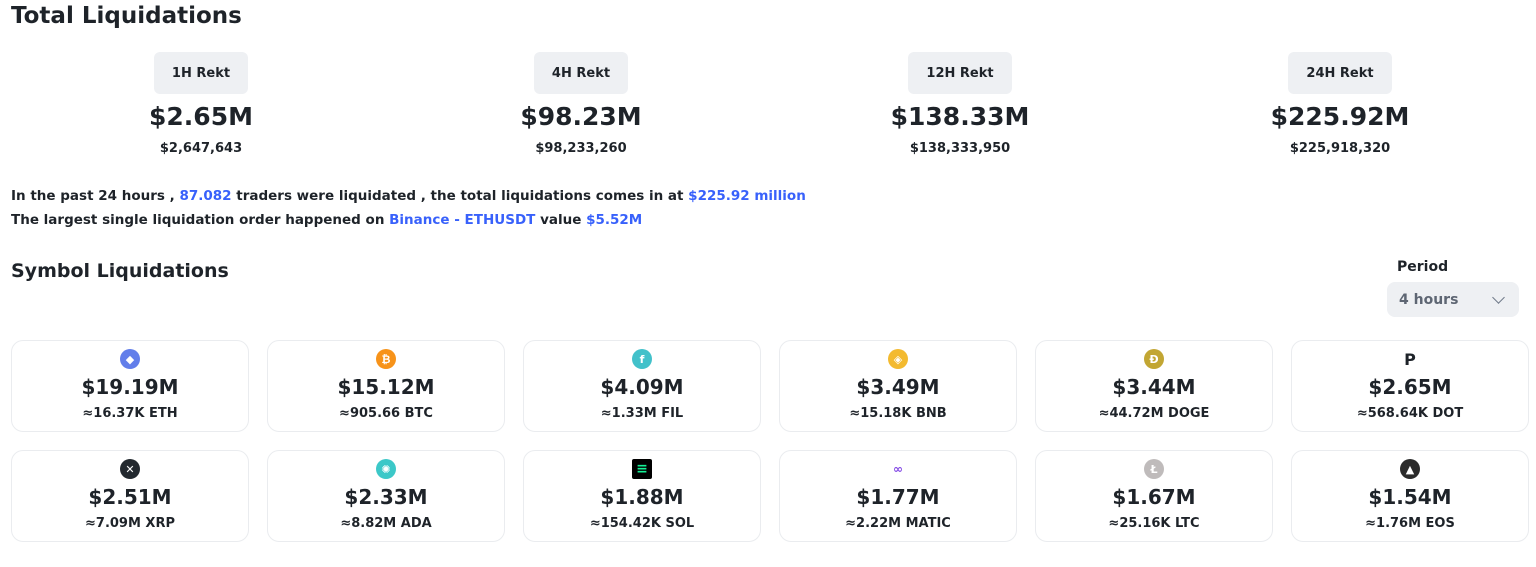 The height and width of the screenshot is (567, 1536). I want to click on symbol-liquidation-value: $2.51M, so click(130, 497).